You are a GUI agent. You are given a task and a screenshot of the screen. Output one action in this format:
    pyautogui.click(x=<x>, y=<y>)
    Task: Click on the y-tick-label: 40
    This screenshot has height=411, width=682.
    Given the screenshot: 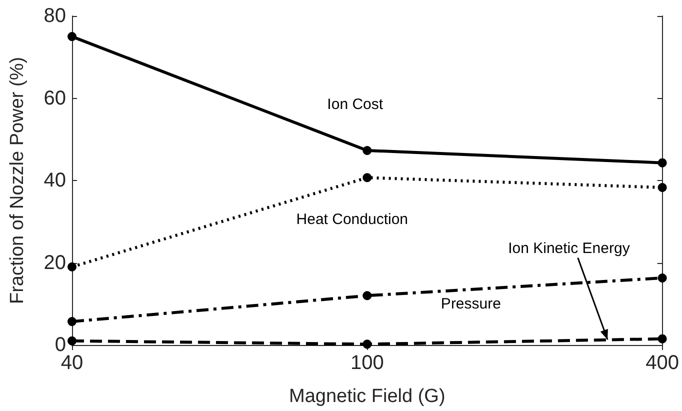 What is the action you would take?
    pyautogui.click(x=55, y=181)
    